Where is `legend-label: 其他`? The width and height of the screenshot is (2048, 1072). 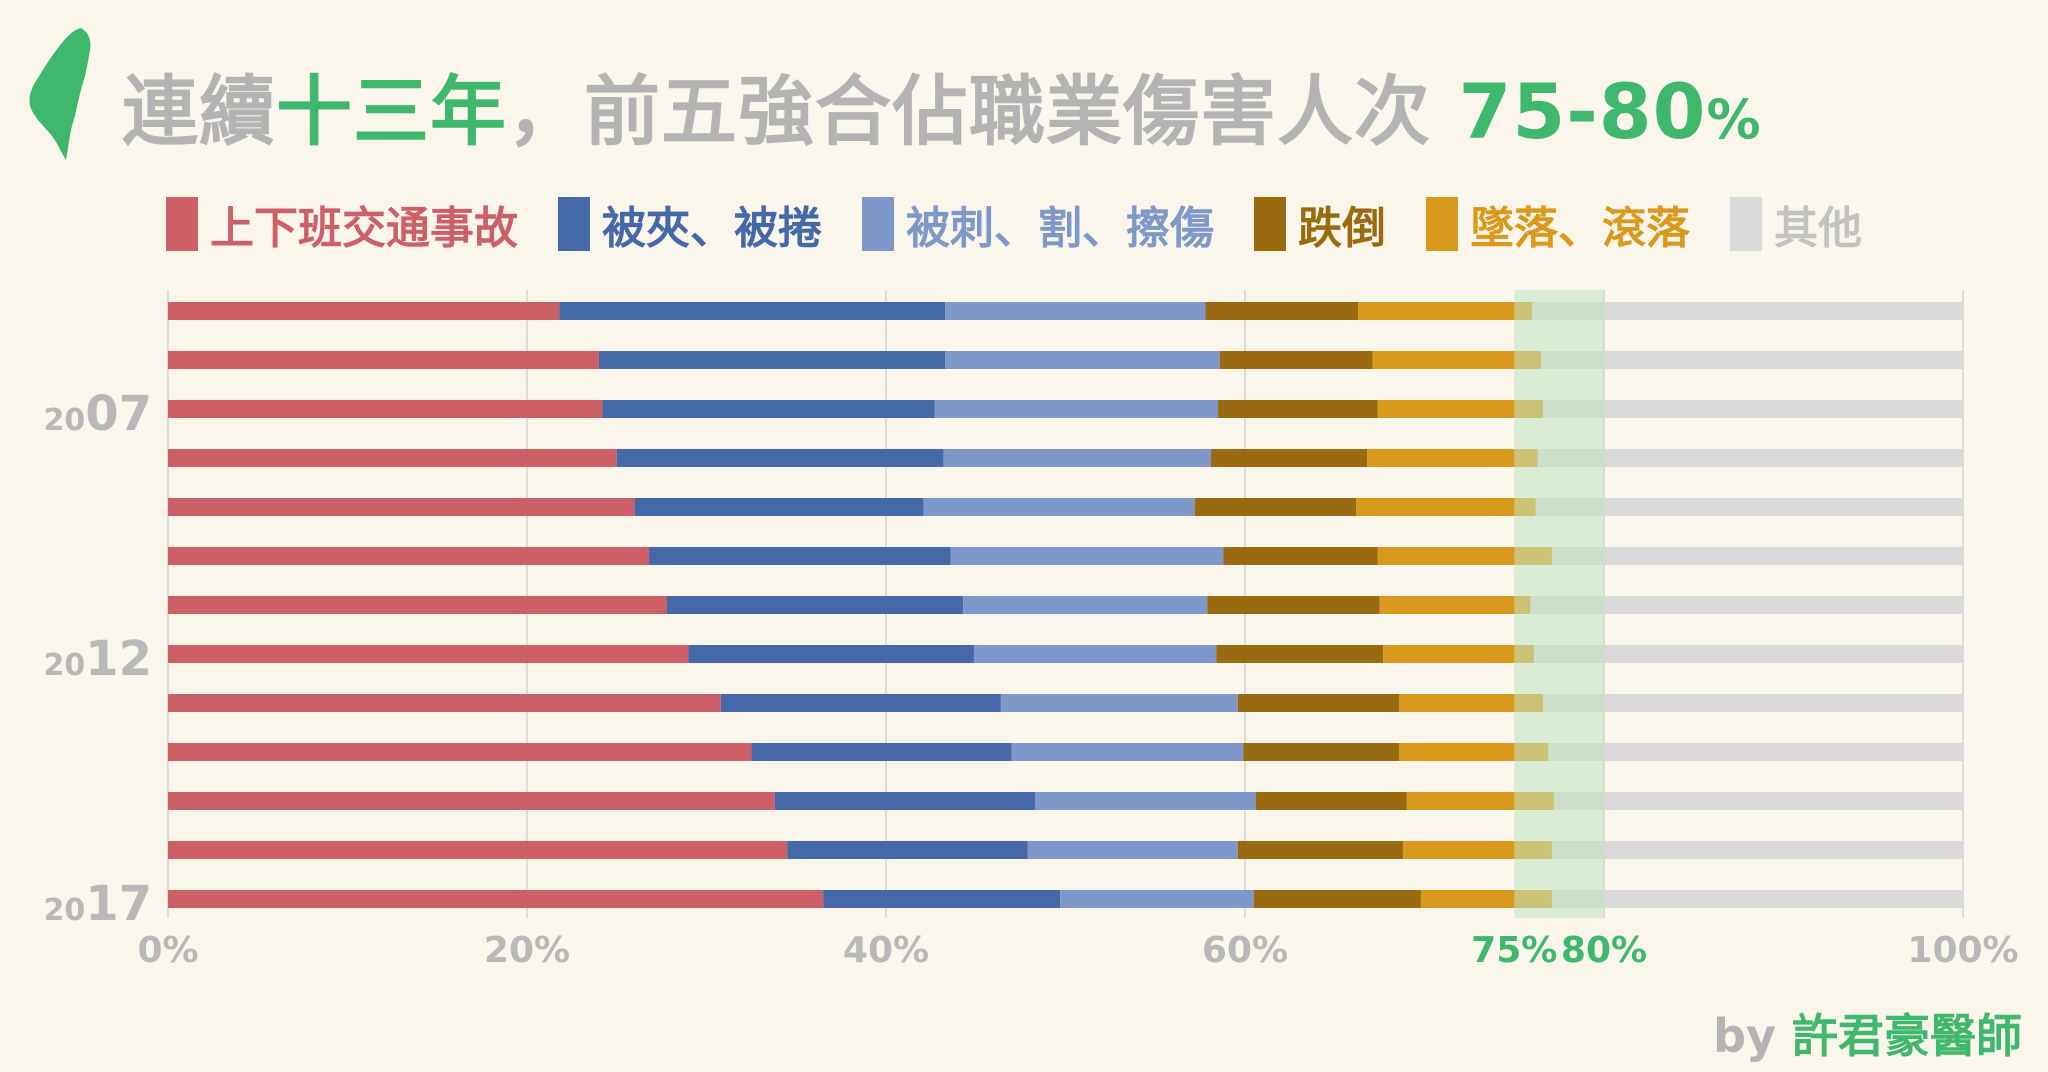
legend-label: 其他 is located at coordinates (1818, 228).